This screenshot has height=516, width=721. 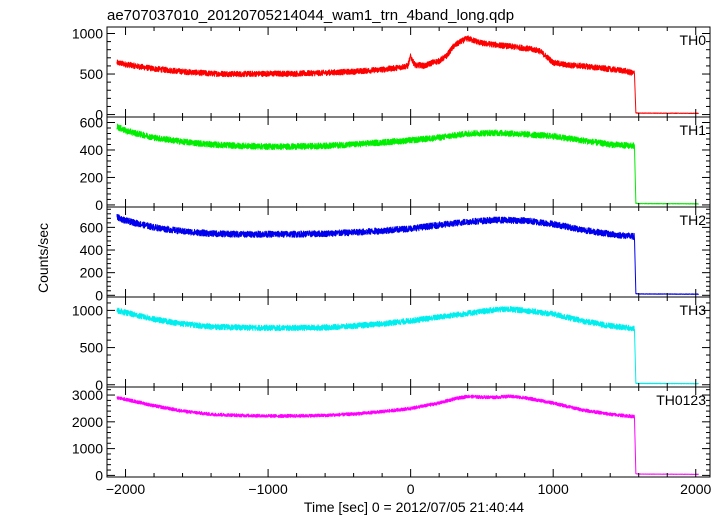 What do you see at coordinates (87, 395) in the screenshot?
I see `y-tick-label: 3000` at bounding box center [87, 395].